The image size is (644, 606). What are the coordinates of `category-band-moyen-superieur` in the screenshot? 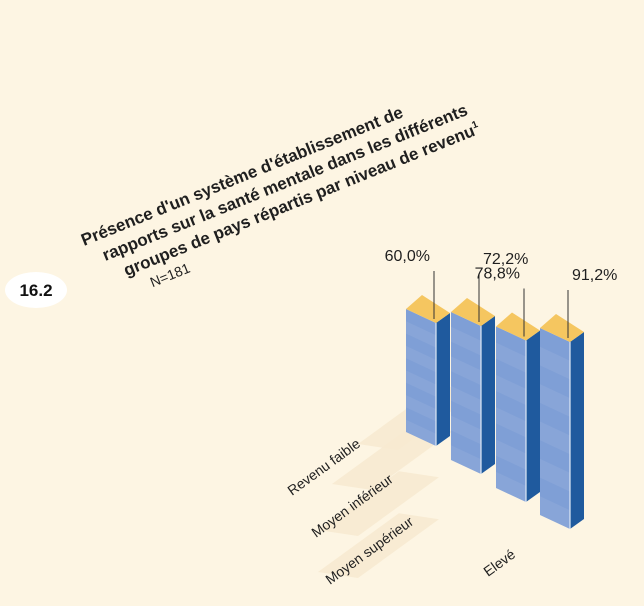 It's located at (378, 503).